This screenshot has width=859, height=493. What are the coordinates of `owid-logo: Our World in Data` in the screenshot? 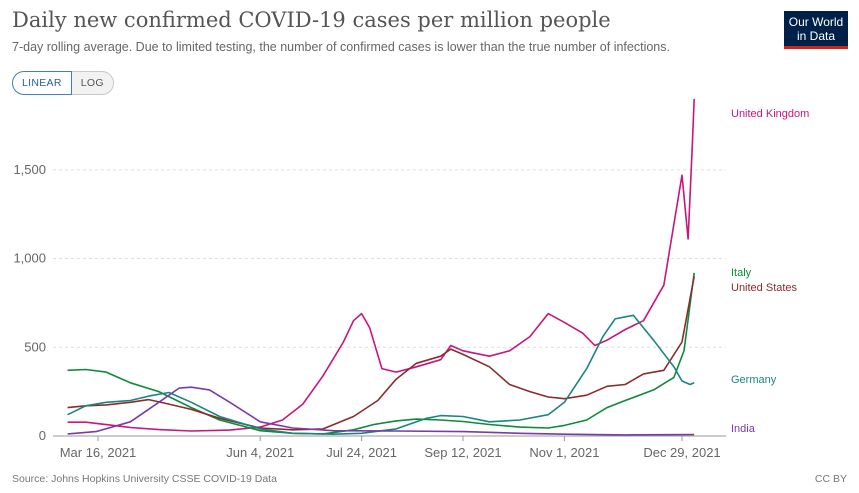 It's located at (816, 30).